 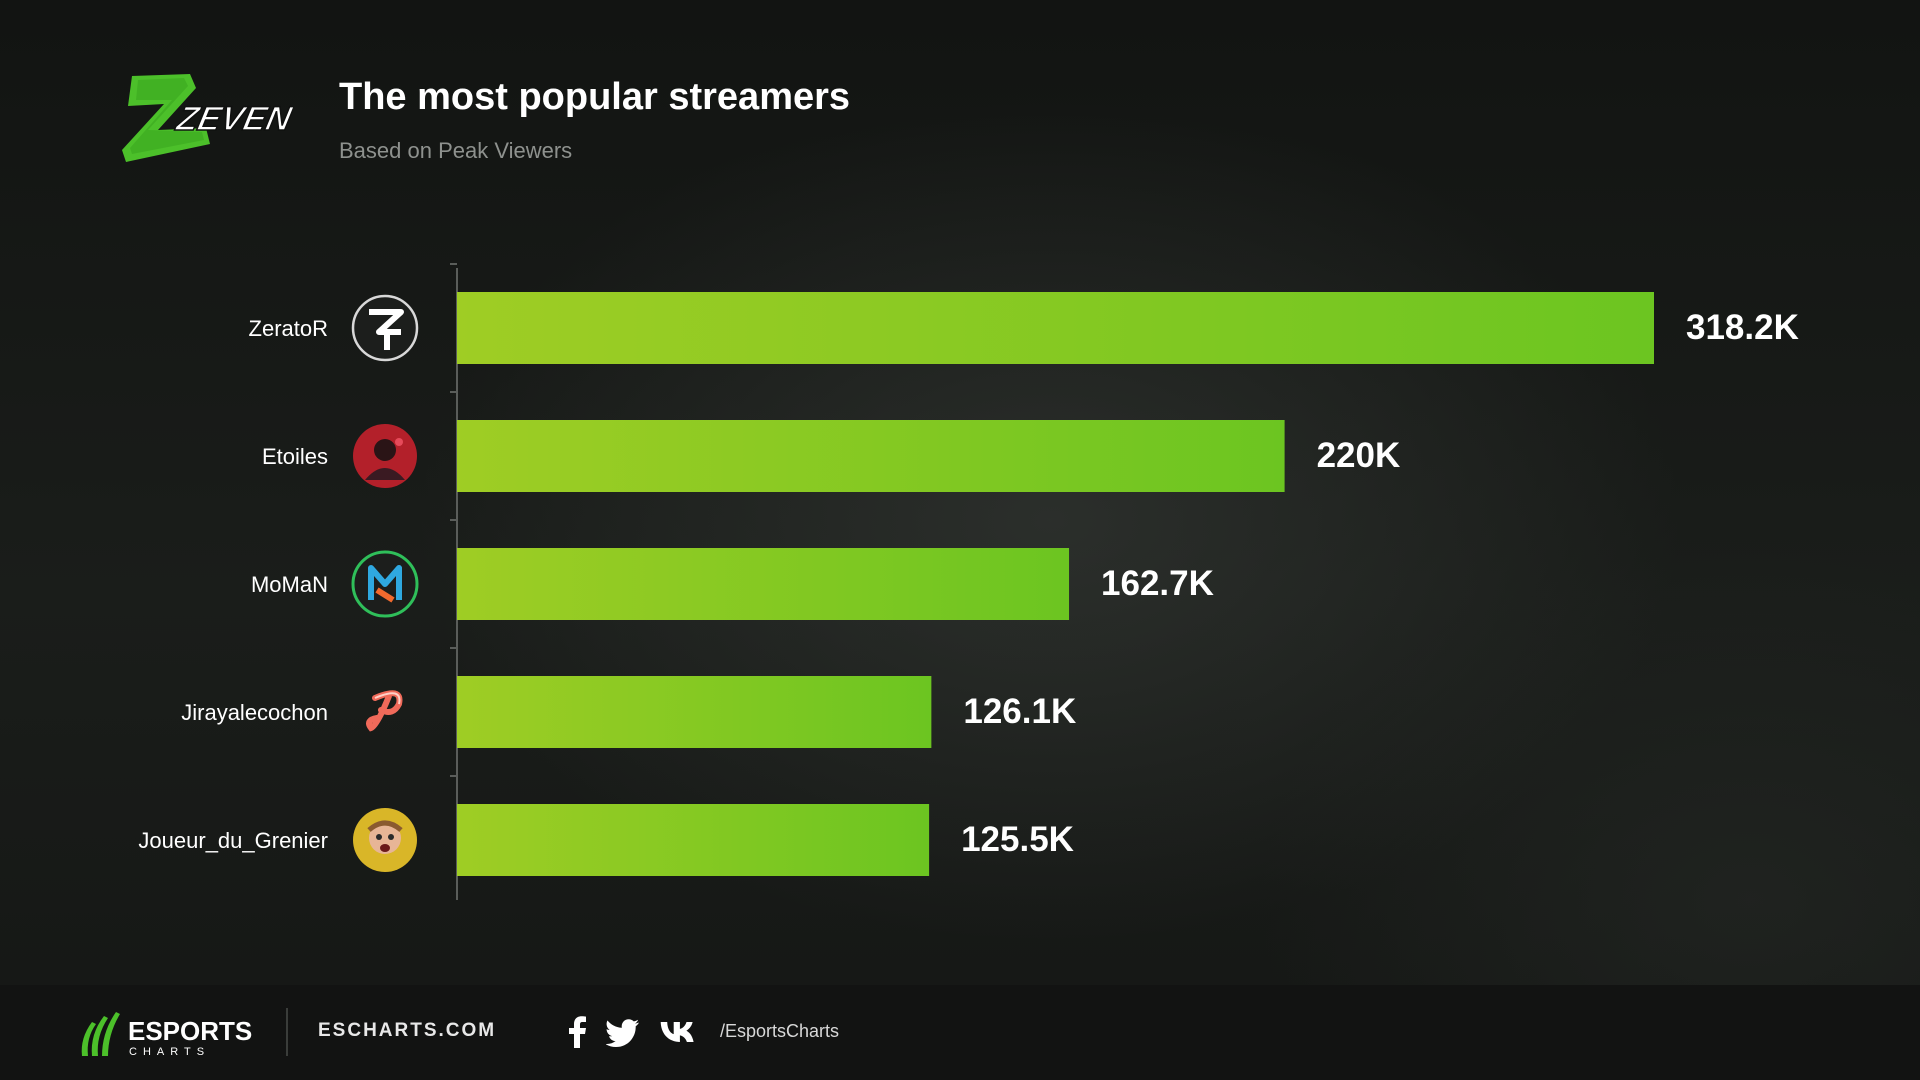 What do you see at coordinates (385, 840) in the screenshot?
I see `joueur-du-grenier-avatar-icon` at bounding box center [385, 840].